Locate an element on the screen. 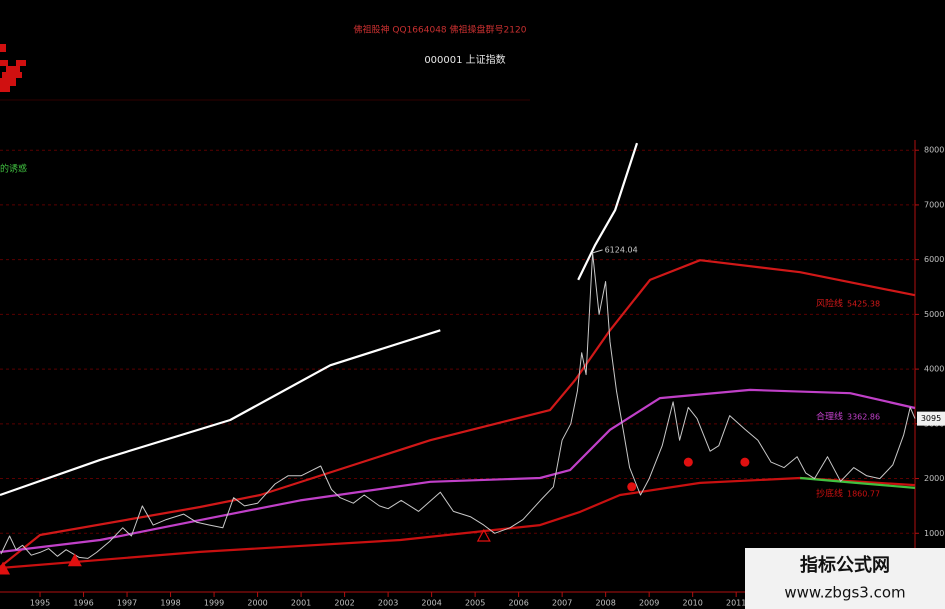 This screenshot has height=609, width=945. x-tick-label: 1996 is located at coordinates (83, 603).